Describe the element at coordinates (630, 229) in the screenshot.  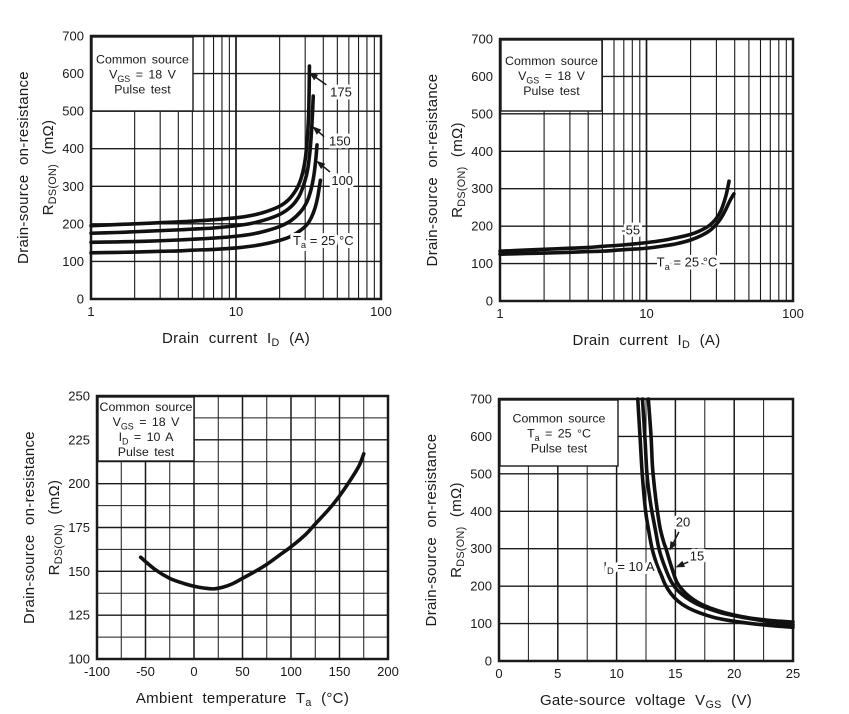
I see `curve-label: -55` at that location.